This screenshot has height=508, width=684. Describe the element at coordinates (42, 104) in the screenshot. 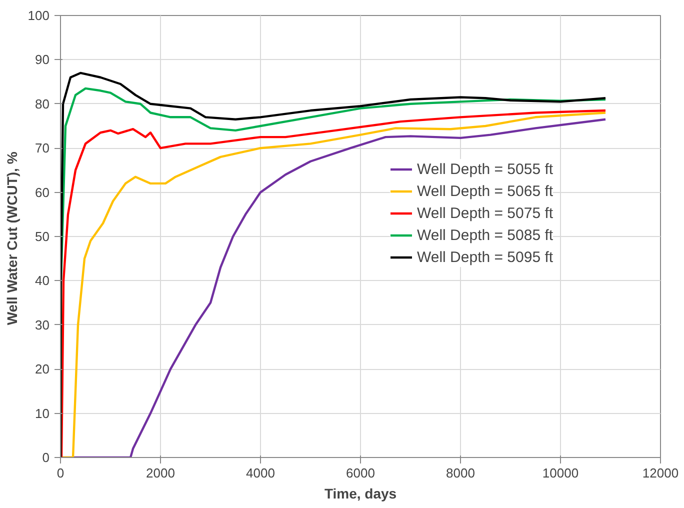

I see `y-tick-label: 80` at that location.